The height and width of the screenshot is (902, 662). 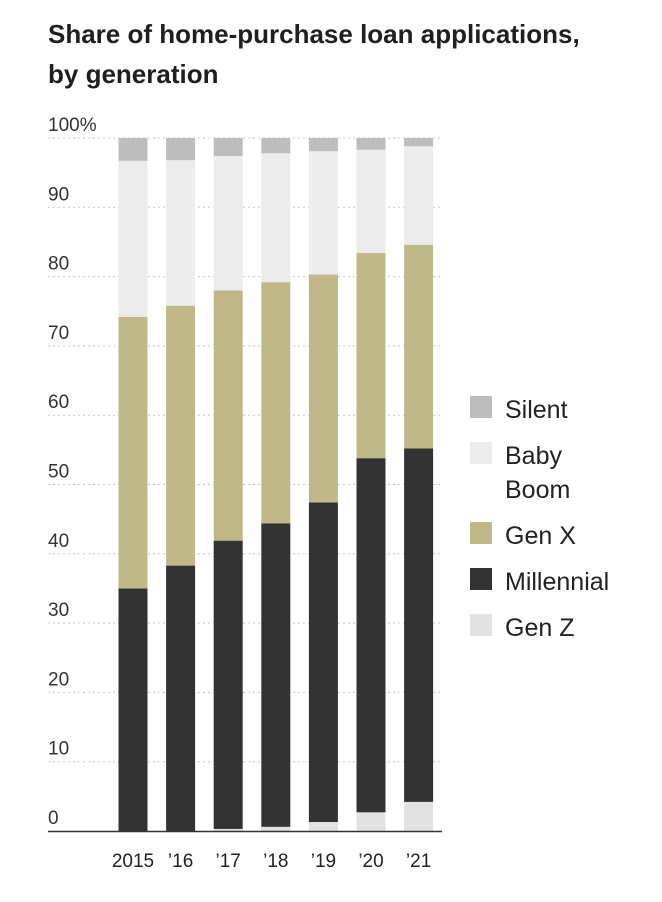 I want to click on legend-item-baby-boom: Baby Boom, so click(x=560, y=473).